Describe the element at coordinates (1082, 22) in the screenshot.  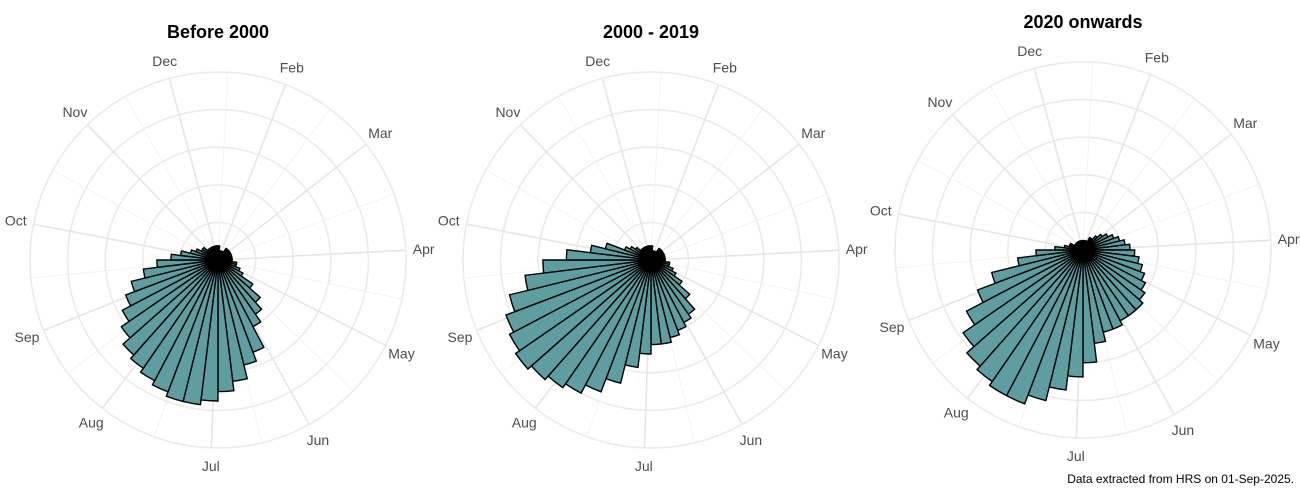
I see `panel-title: 2020 onwards` at that location.